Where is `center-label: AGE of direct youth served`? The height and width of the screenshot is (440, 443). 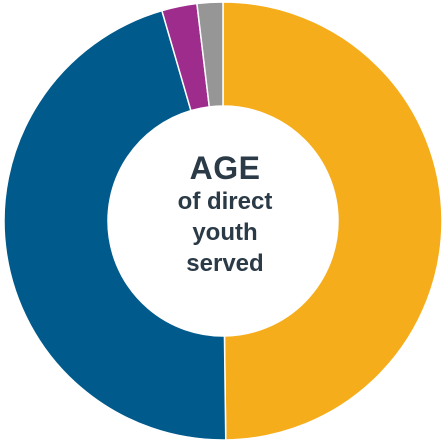
center-label: AGE of direct youth served is located at coordinates (225, 214).